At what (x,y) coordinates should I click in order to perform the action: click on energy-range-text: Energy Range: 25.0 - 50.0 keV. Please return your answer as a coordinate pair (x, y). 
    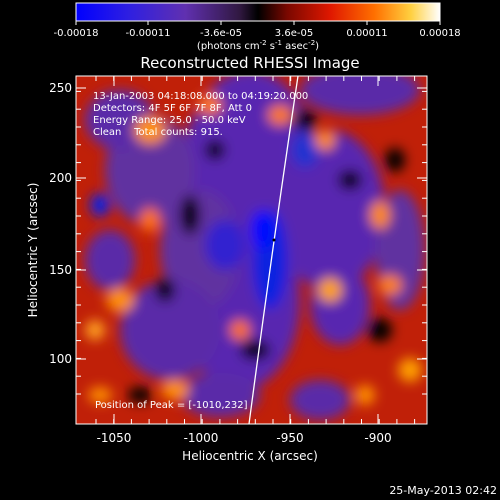
    Looking at the image, I should click on (169, 120).